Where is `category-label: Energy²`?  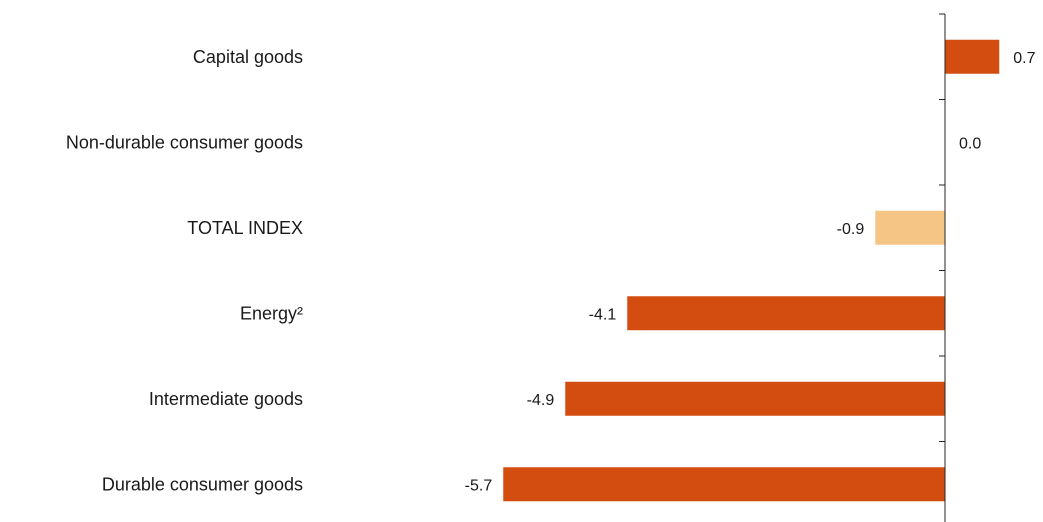
category-label: Energy² is located at coordinates (271, 313).